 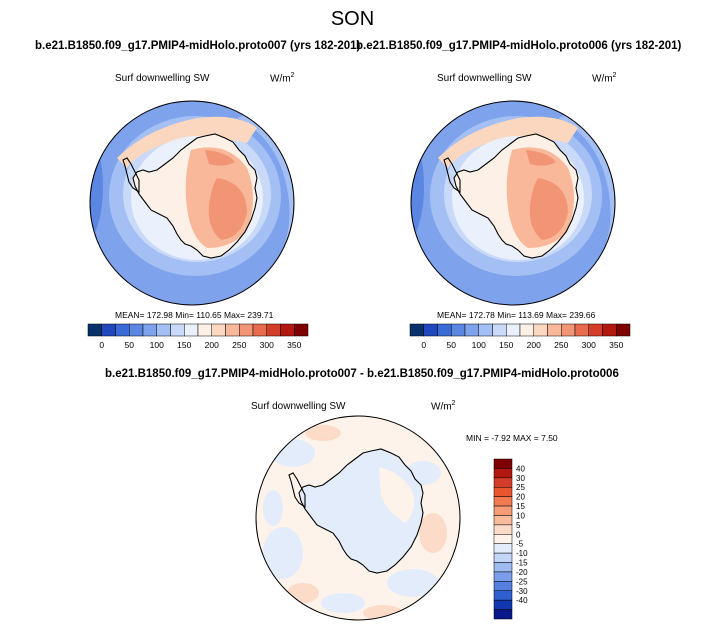 I want to click on colorbar-tick-label: 30, so click(x=520, y=478).